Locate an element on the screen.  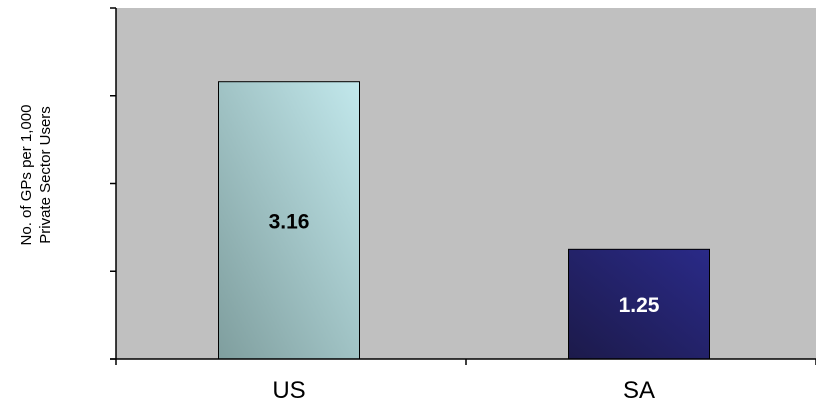
bar-sa is located at coordinates (639, 304).